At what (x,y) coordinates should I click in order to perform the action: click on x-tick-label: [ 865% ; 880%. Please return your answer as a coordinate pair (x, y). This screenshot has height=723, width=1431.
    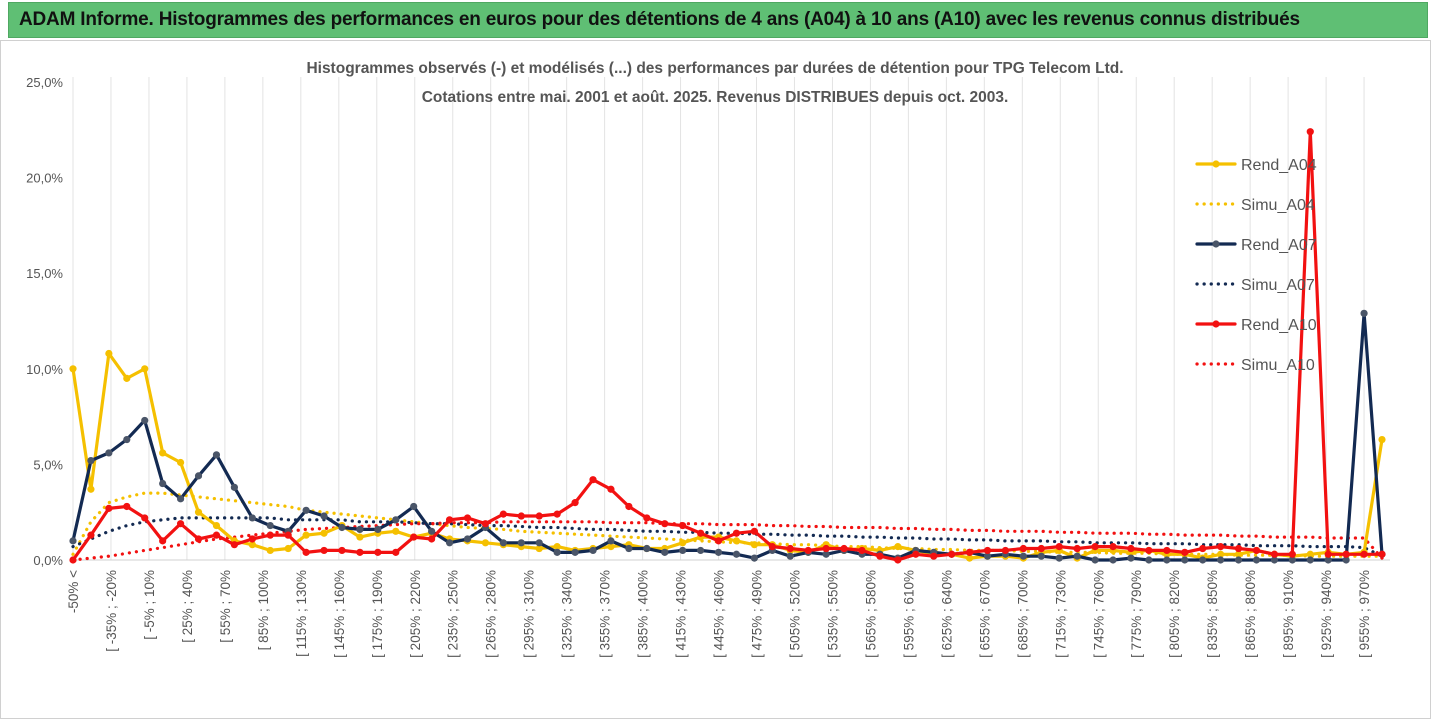
    Looking at the image, I should click on (1250, 614).